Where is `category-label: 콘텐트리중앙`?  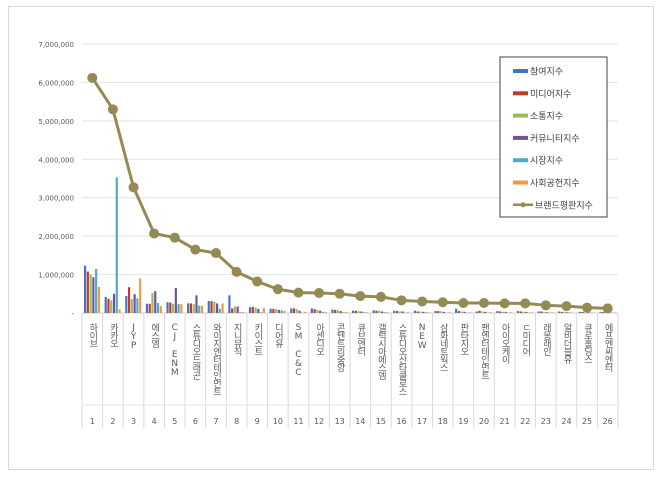
category-label: 콘텐트리중앙 is located at coordinates (340, 347).